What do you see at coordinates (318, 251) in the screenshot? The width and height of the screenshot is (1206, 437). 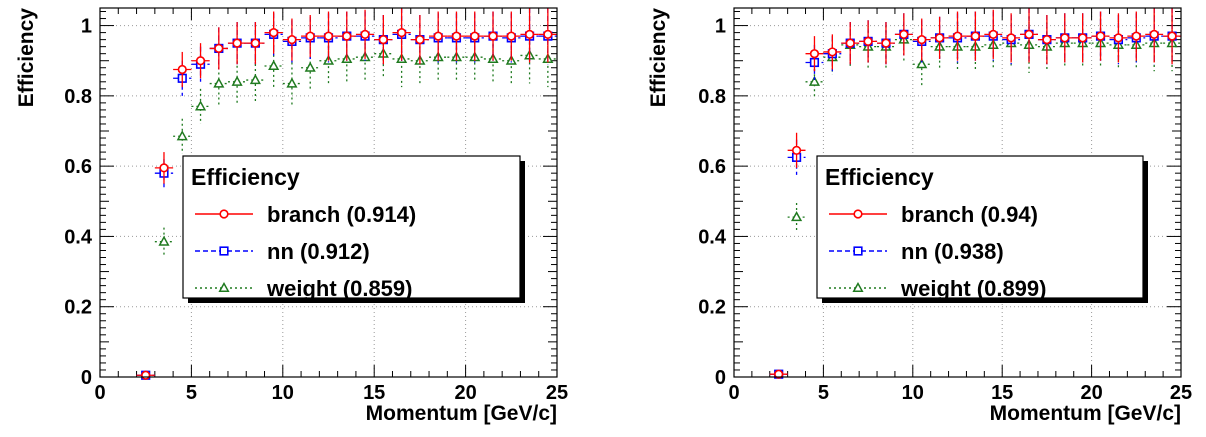 I see `legend-label-nn: nn (0.912)` at bounding box center [318, 251].